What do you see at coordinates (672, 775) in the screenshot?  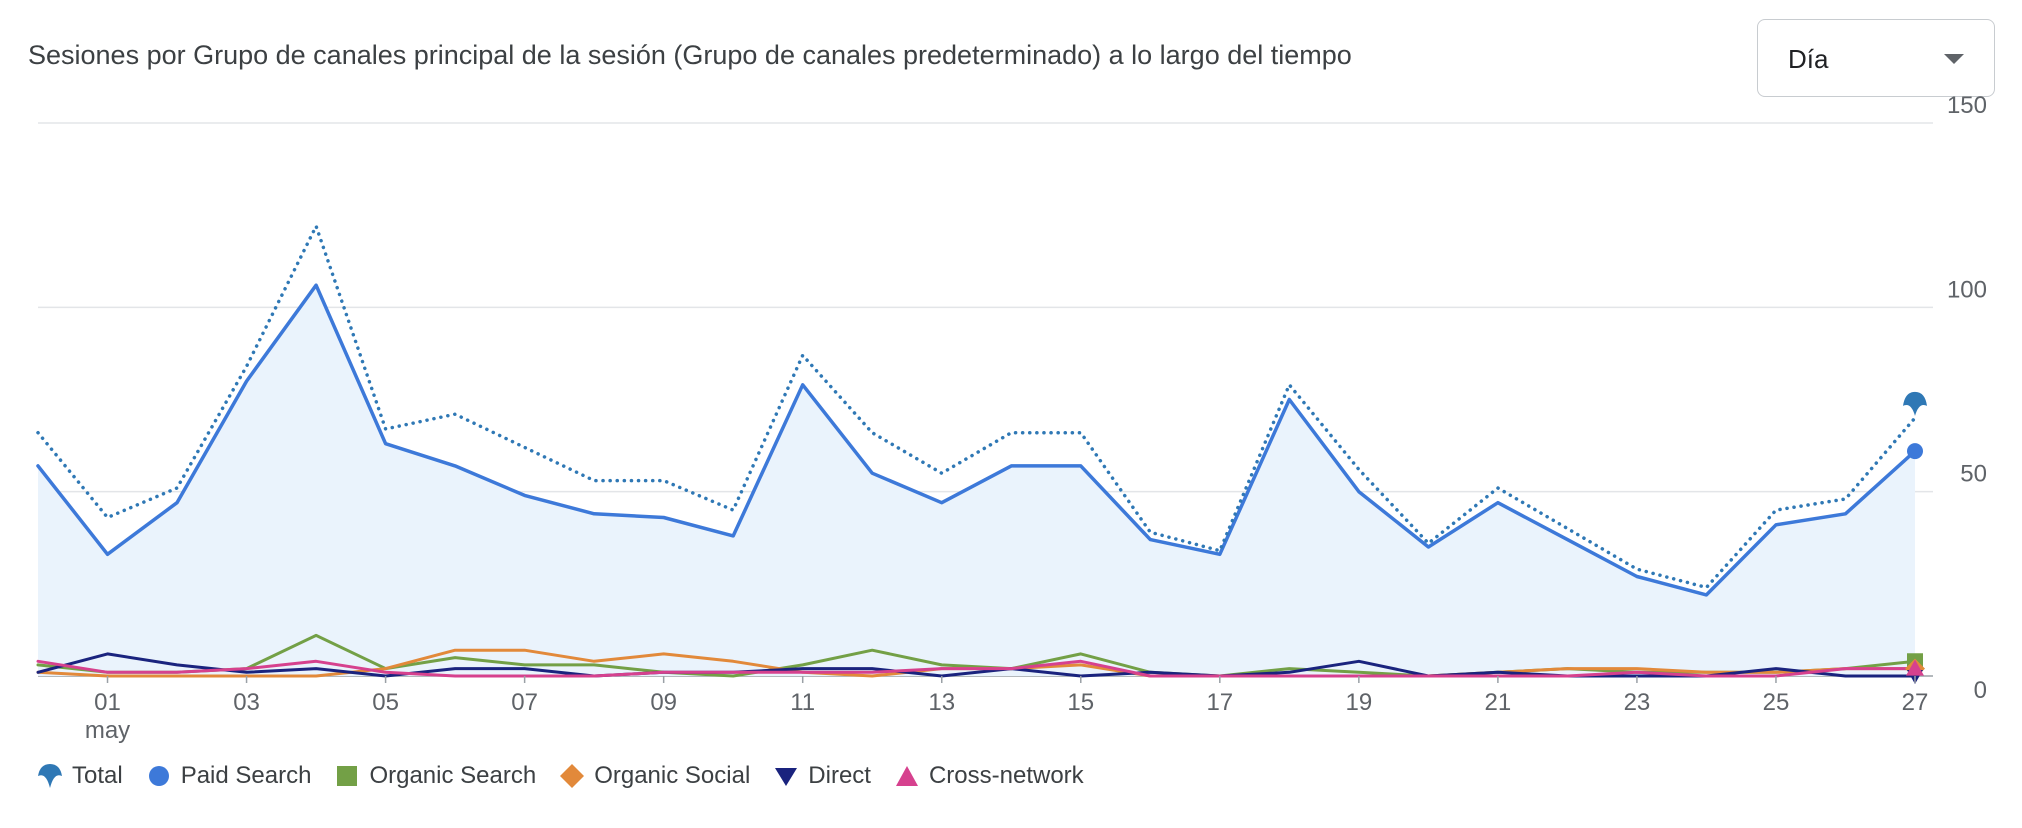 I see `legend-label: Organic Social` at bounding box center [672, 775].